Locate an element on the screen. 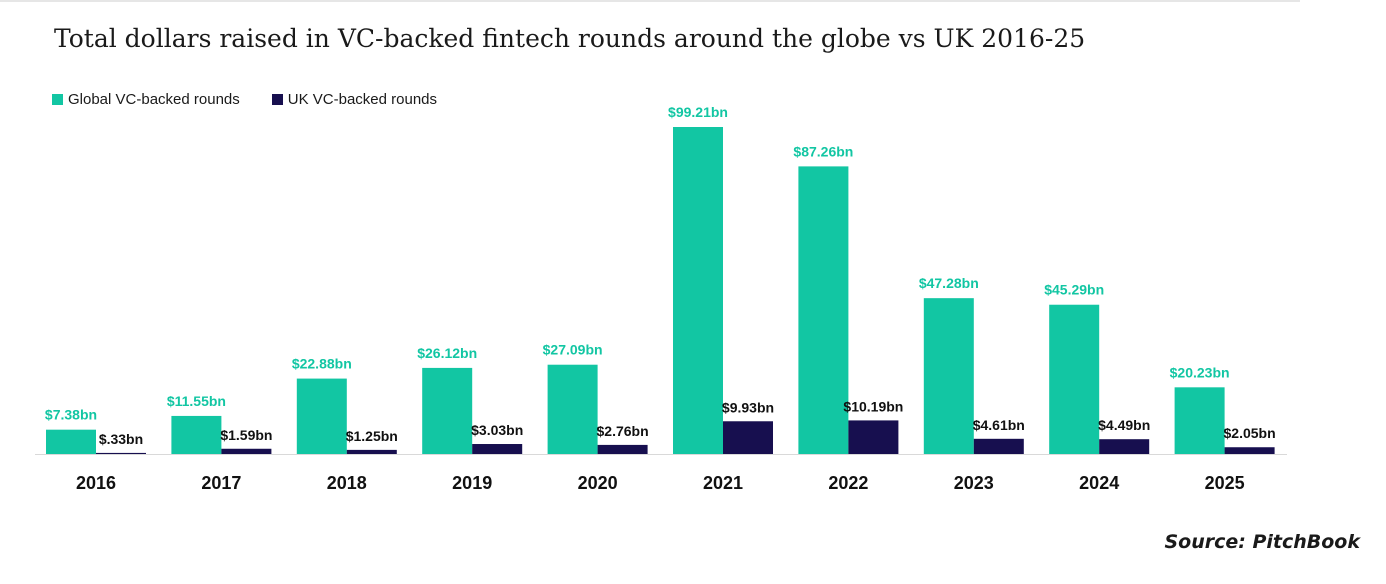 Image resolution: width=1386 pixels, height=584 pixels. data-label-uk-2020: $2.76bn is located at coordinates (623, 431).